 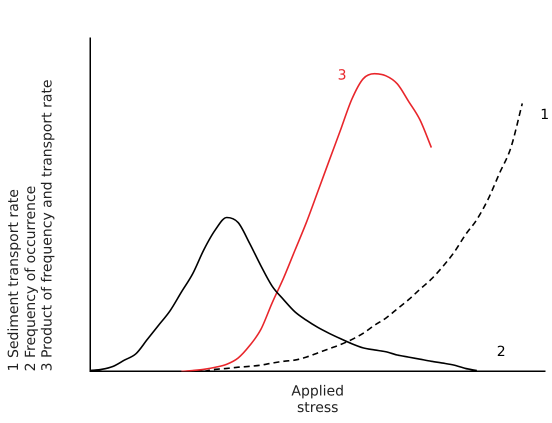 I want to click on series-label: 2, so click(x=501, y=352).